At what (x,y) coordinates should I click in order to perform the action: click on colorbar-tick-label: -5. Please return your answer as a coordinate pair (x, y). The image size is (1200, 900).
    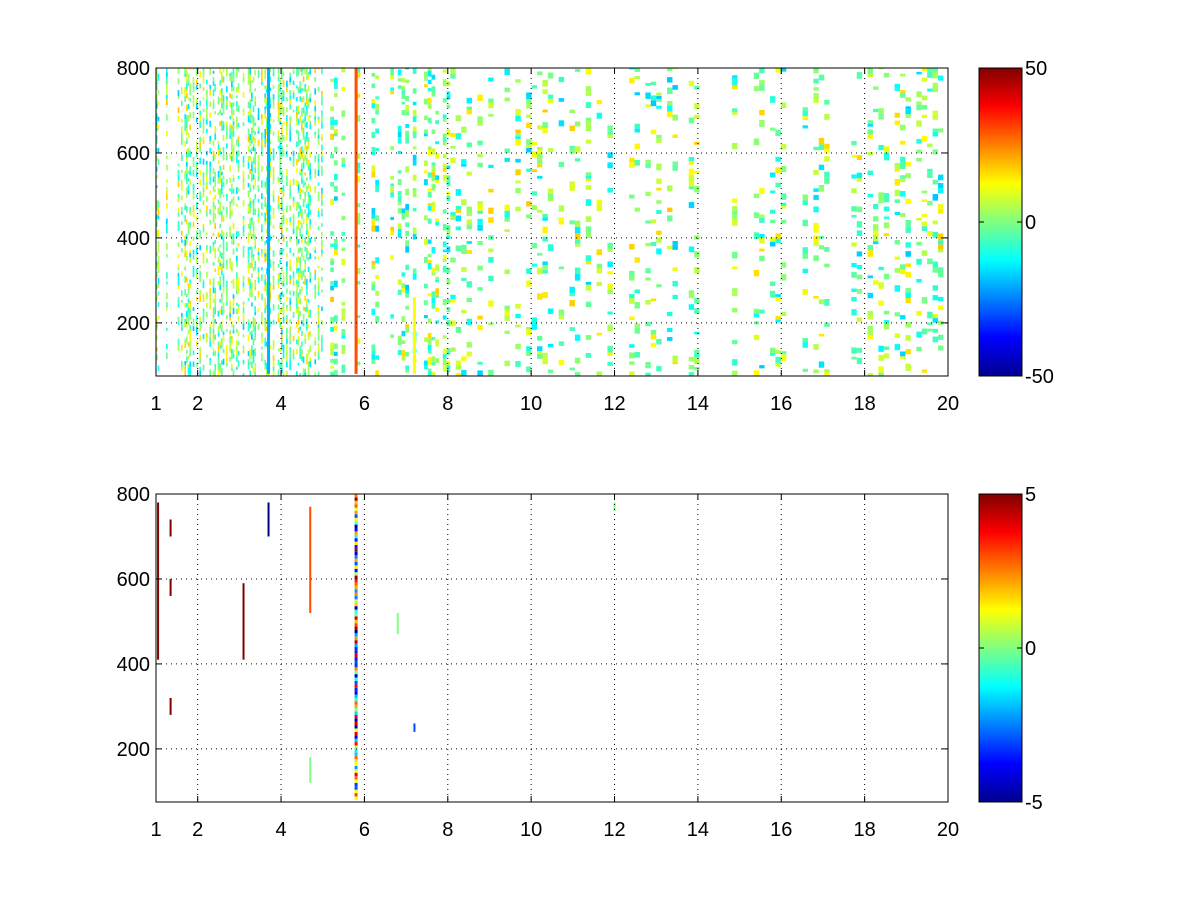
    Looking at the image, I should click on (1034, 803).